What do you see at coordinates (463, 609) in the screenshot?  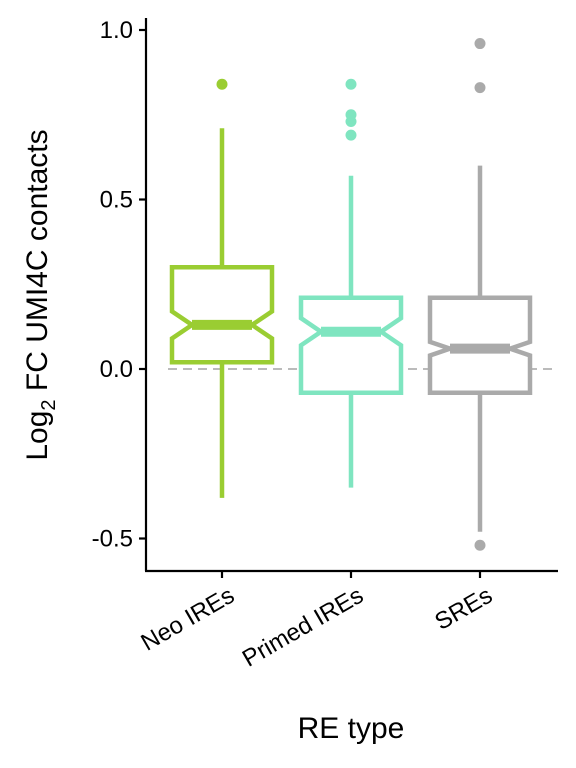 I see `x-tick-label: SREs` at bounding box center [463, 609].